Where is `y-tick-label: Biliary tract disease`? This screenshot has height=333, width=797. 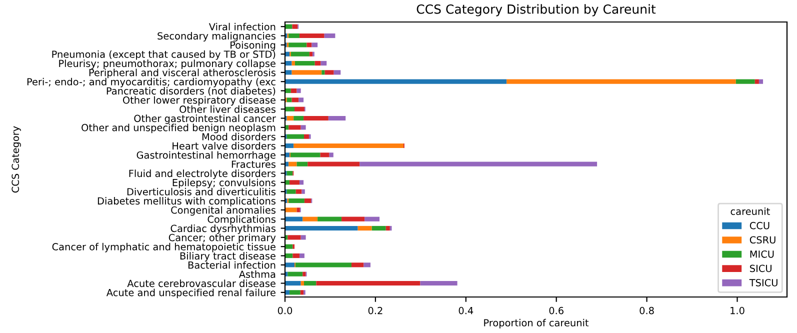
y-tick-label: Biliary tract disease is located at coordinates (228, 257).